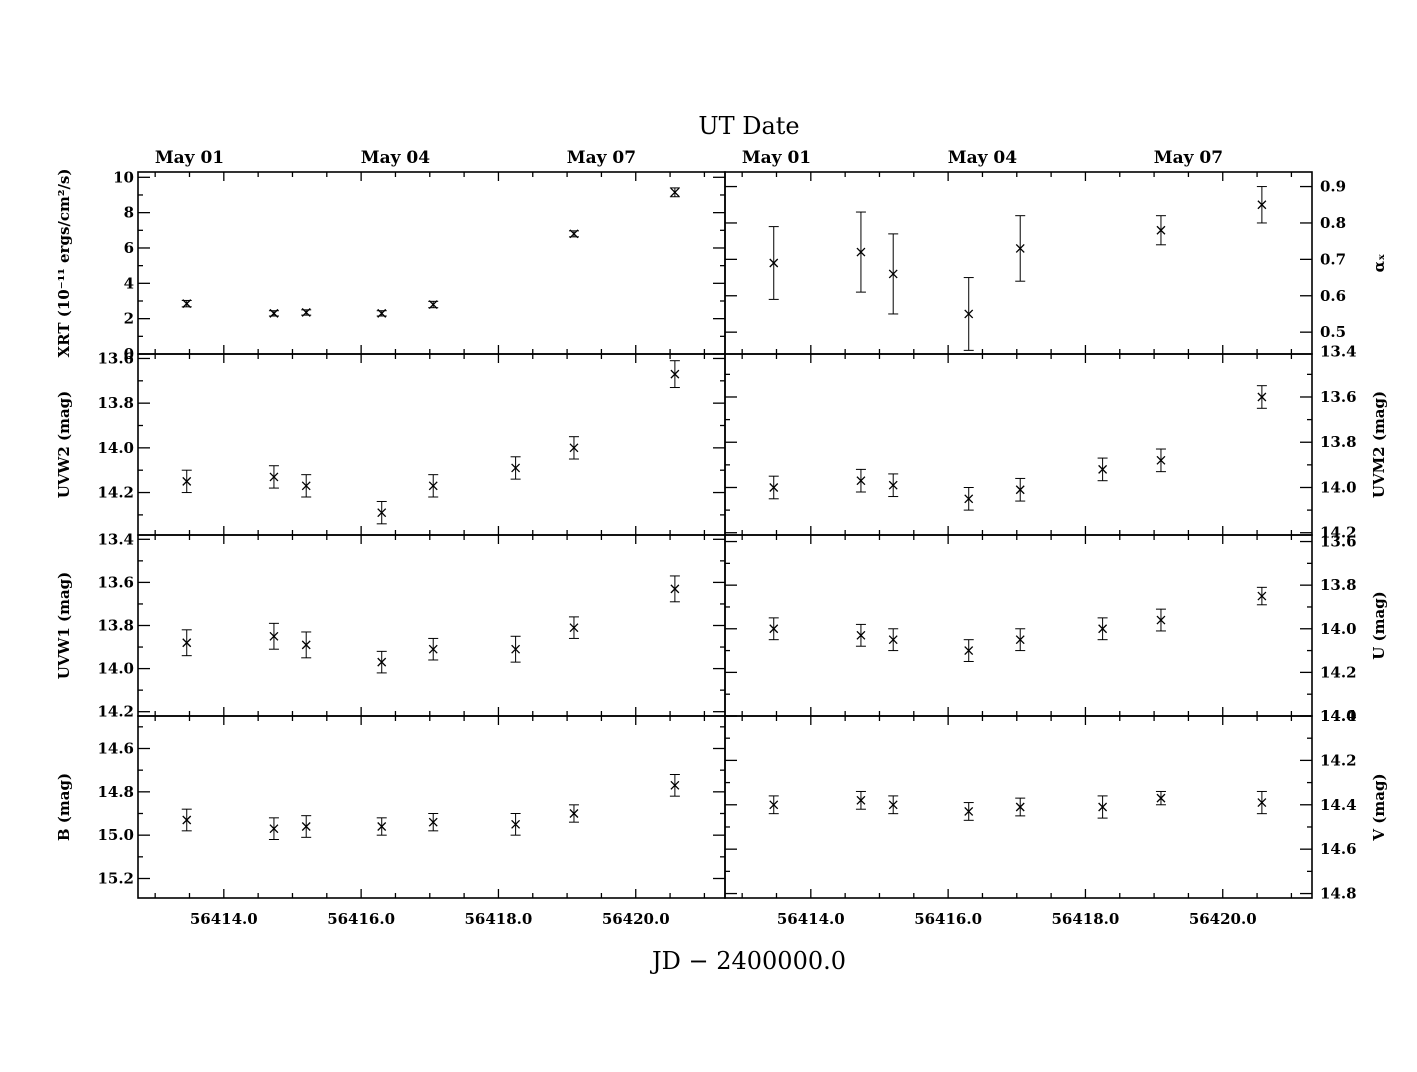 The height and width of the screenshot is (1072, 1417). What do you see at coordinates (1056, 442) in the screenshot?
I see `panel-uvm2: 13.4 13.6 13.8 14.0 14.2 UVM2 (mag)` at bounding box center [1056, 442].